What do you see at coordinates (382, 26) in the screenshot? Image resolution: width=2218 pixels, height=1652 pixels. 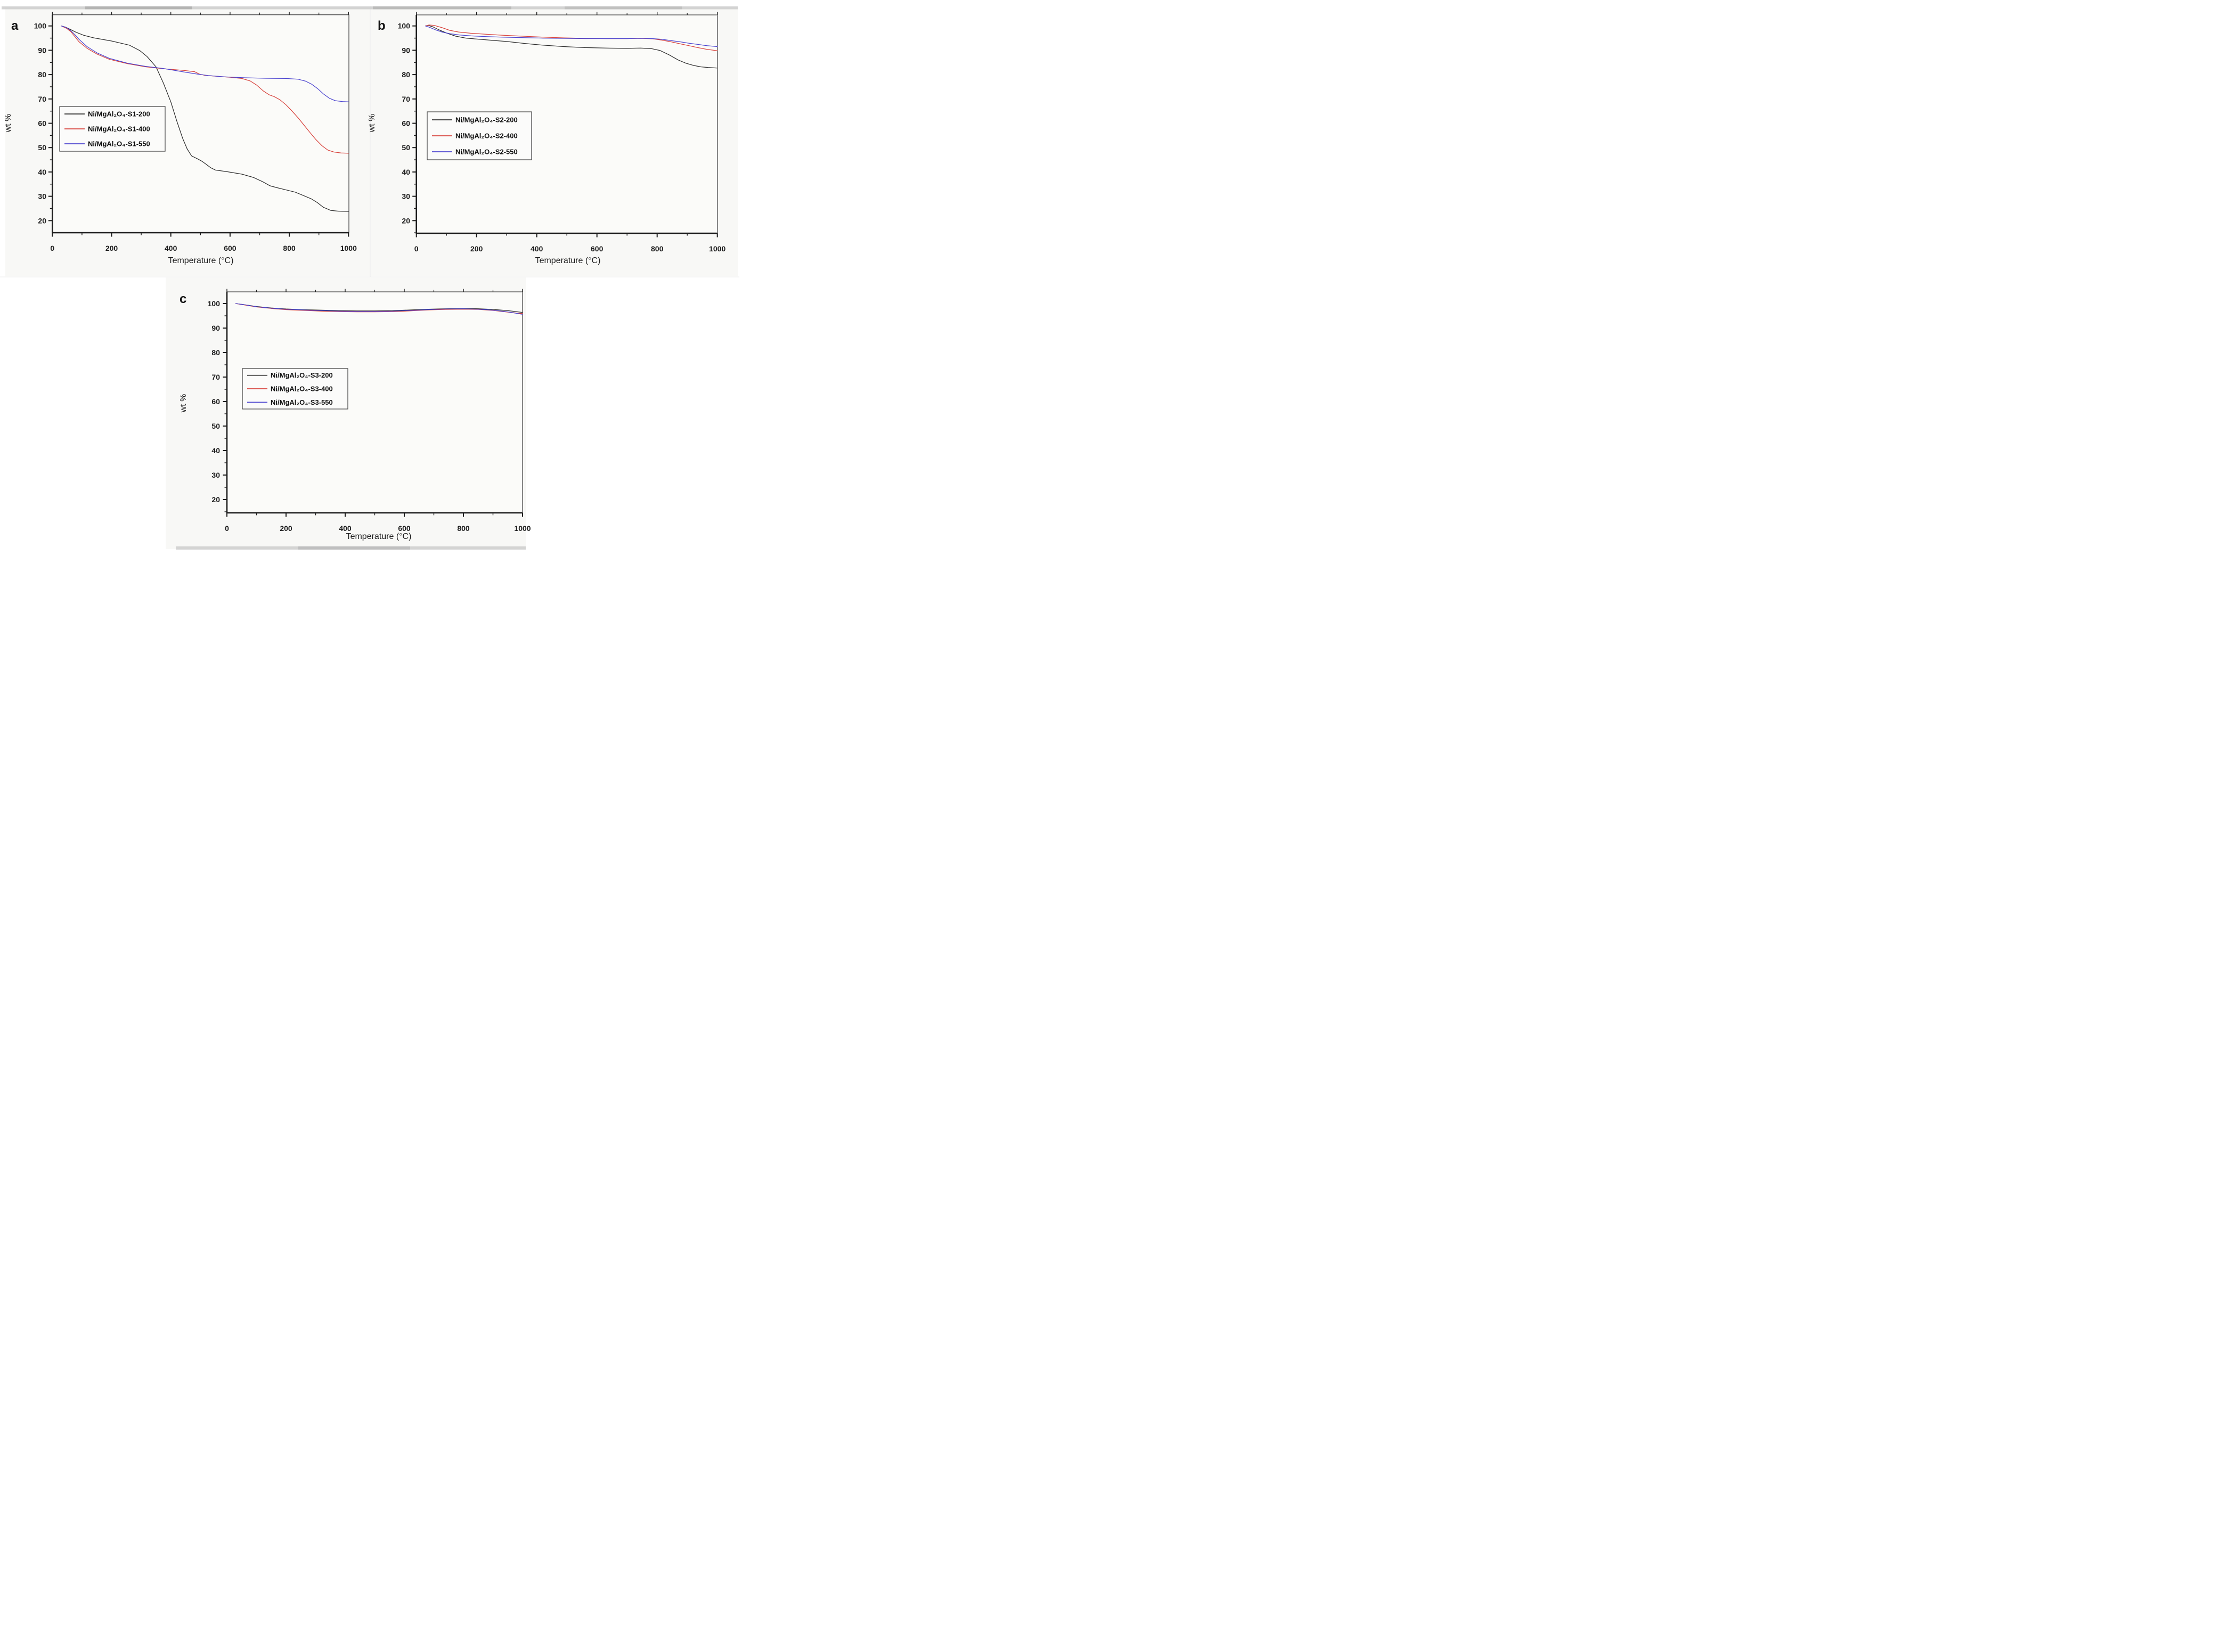 I see `panel-letter-b: b` at bounding box center [382, 26].